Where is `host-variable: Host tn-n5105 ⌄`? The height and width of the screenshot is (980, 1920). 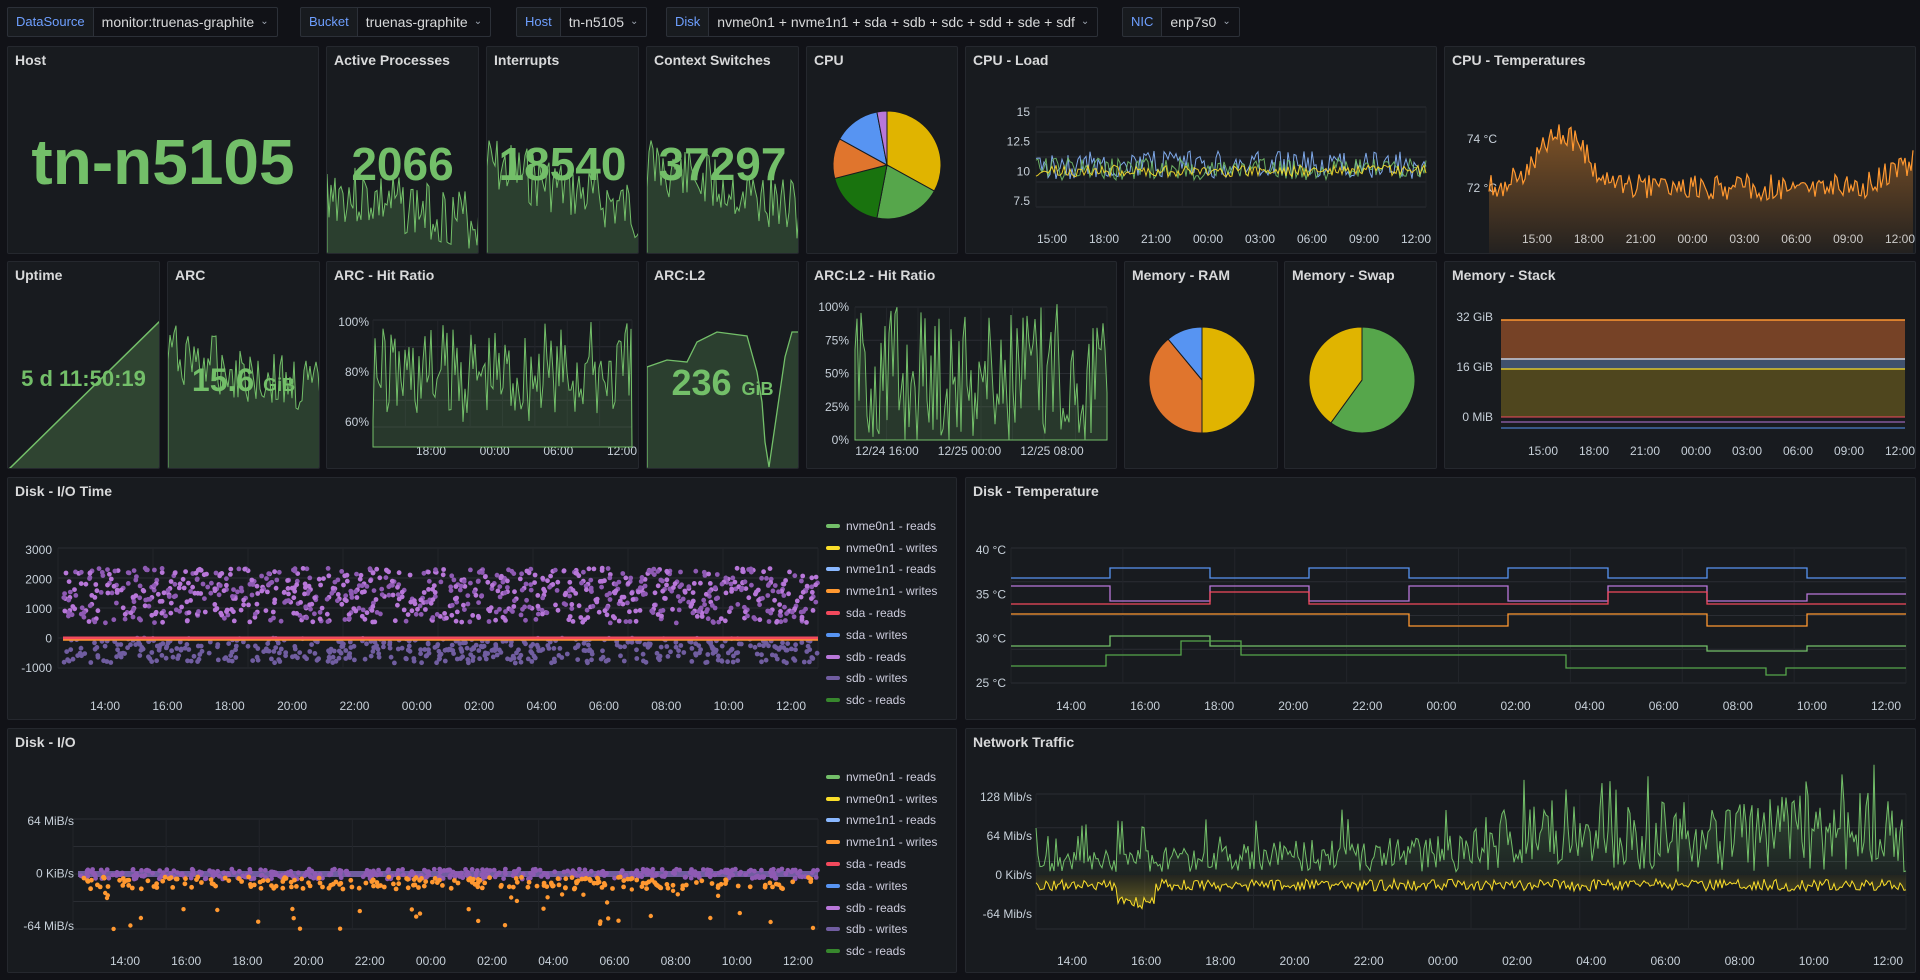 host-variable: Host tn-n5105 ⌄ is located at coordinates (582, 22).